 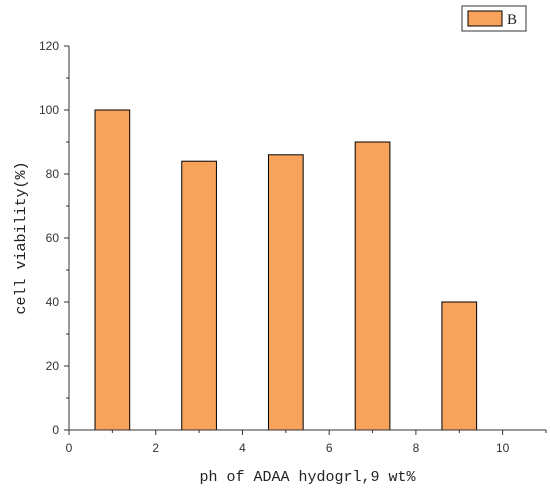 I want to click on y-axis-ticks: 0 20 40 60 80 100 120, so click(x=54, y=238).